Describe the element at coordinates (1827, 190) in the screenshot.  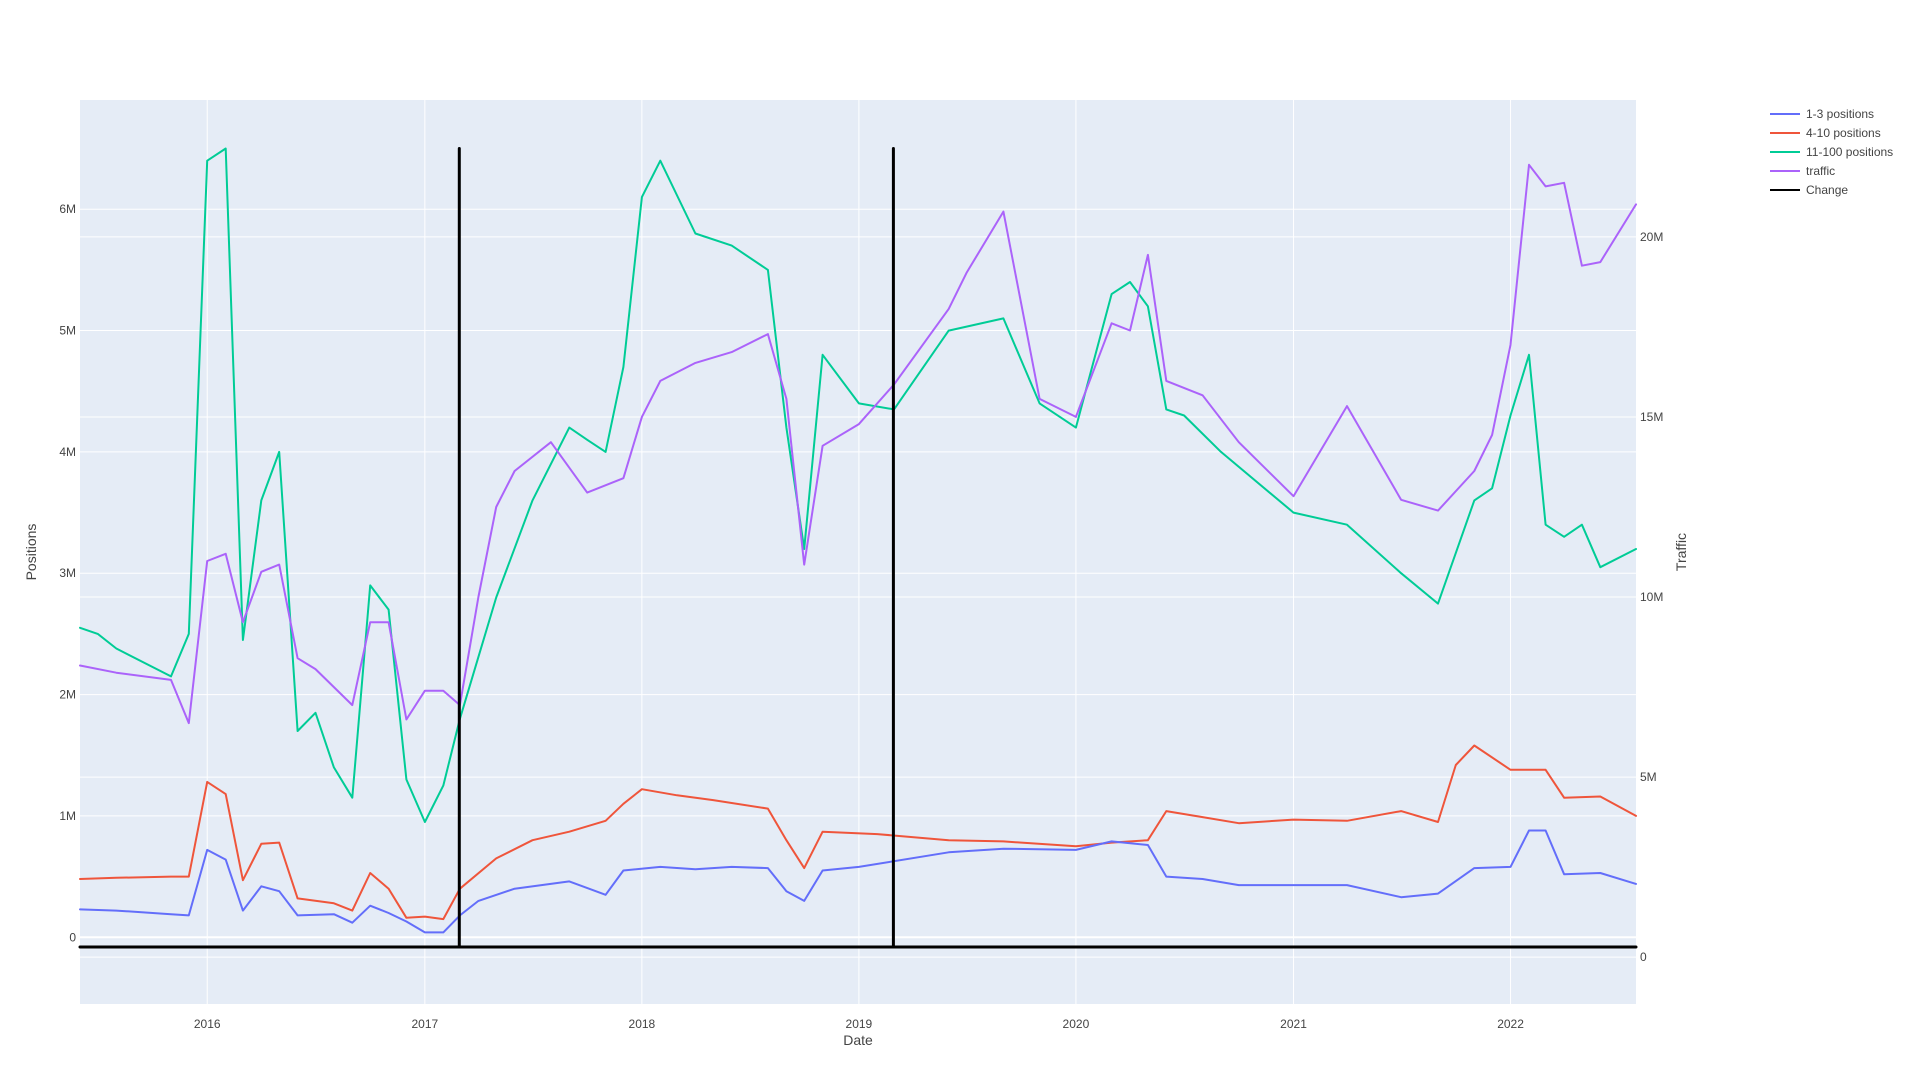
I see `legend-label: Change` at that location.